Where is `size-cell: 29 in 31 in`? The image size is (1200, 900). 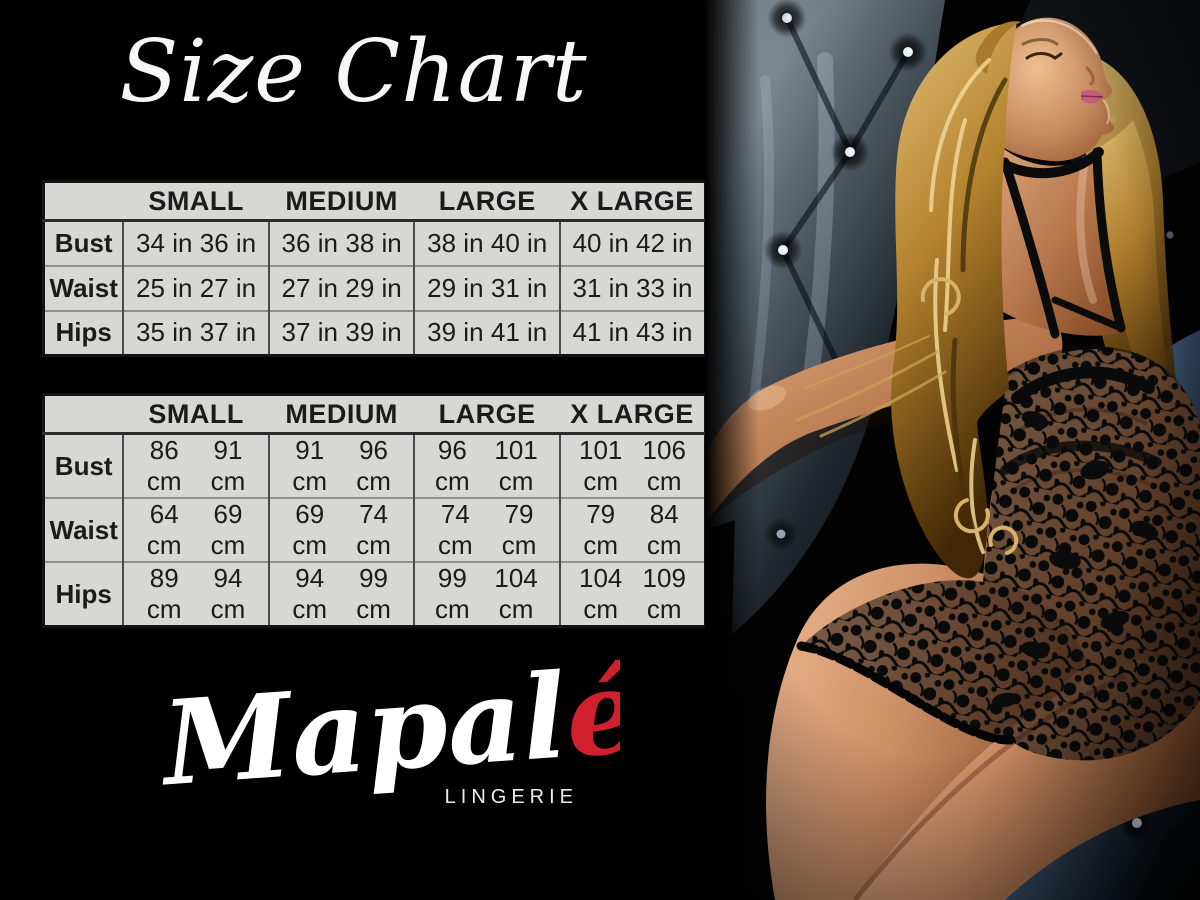
size-cell: 29 in 31 in is located at coordinates (487, 287).